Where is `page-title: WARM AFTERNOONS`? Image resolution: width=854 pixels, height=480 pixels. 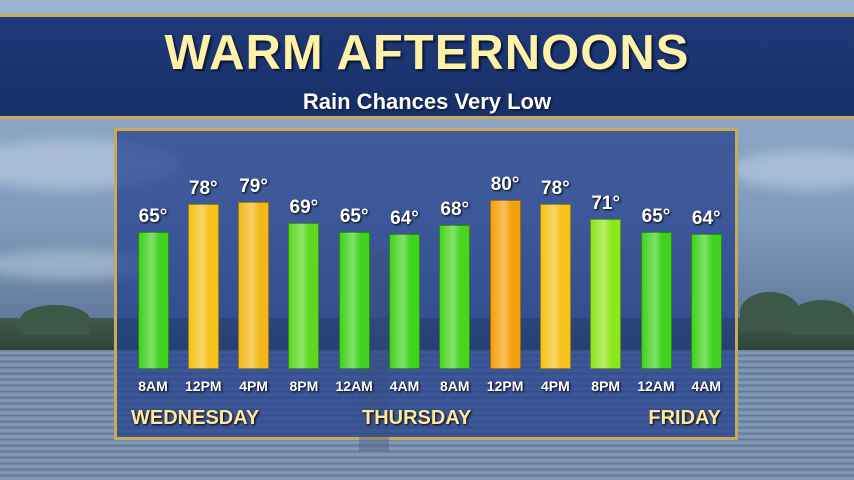 page-title: WARM AFTERNOONS is located at coordinates (427, 53).